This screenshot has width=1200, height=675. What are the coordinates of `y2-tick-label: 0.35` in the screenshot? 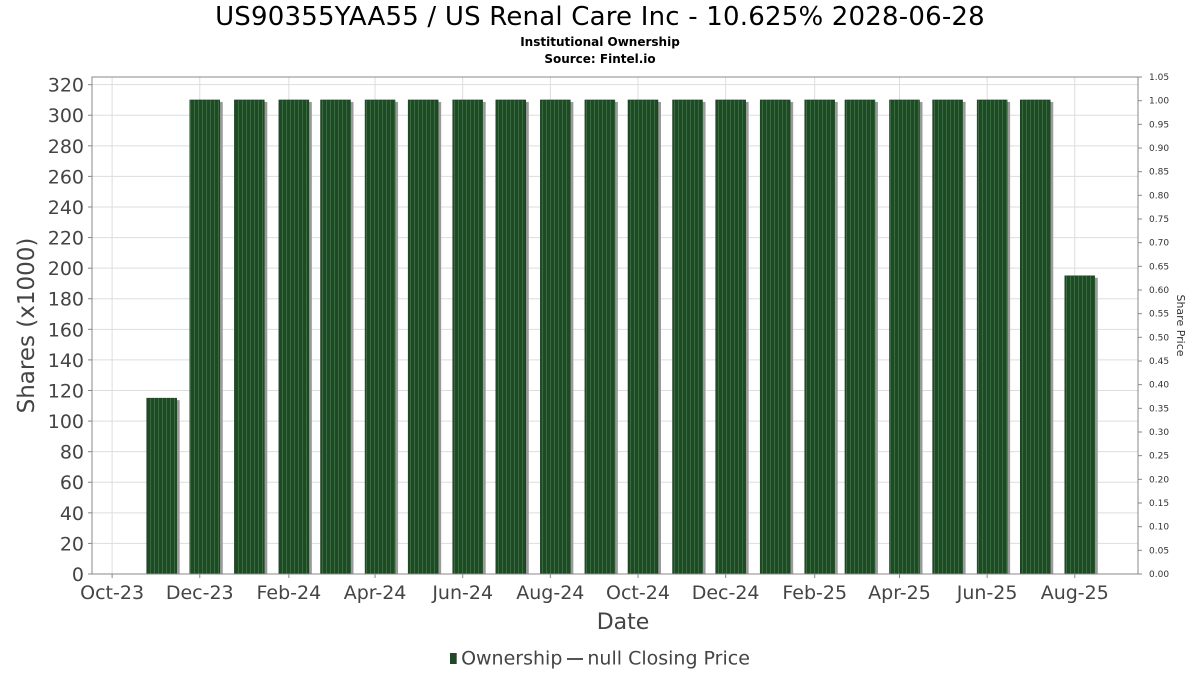 It's located at (1159, 409).